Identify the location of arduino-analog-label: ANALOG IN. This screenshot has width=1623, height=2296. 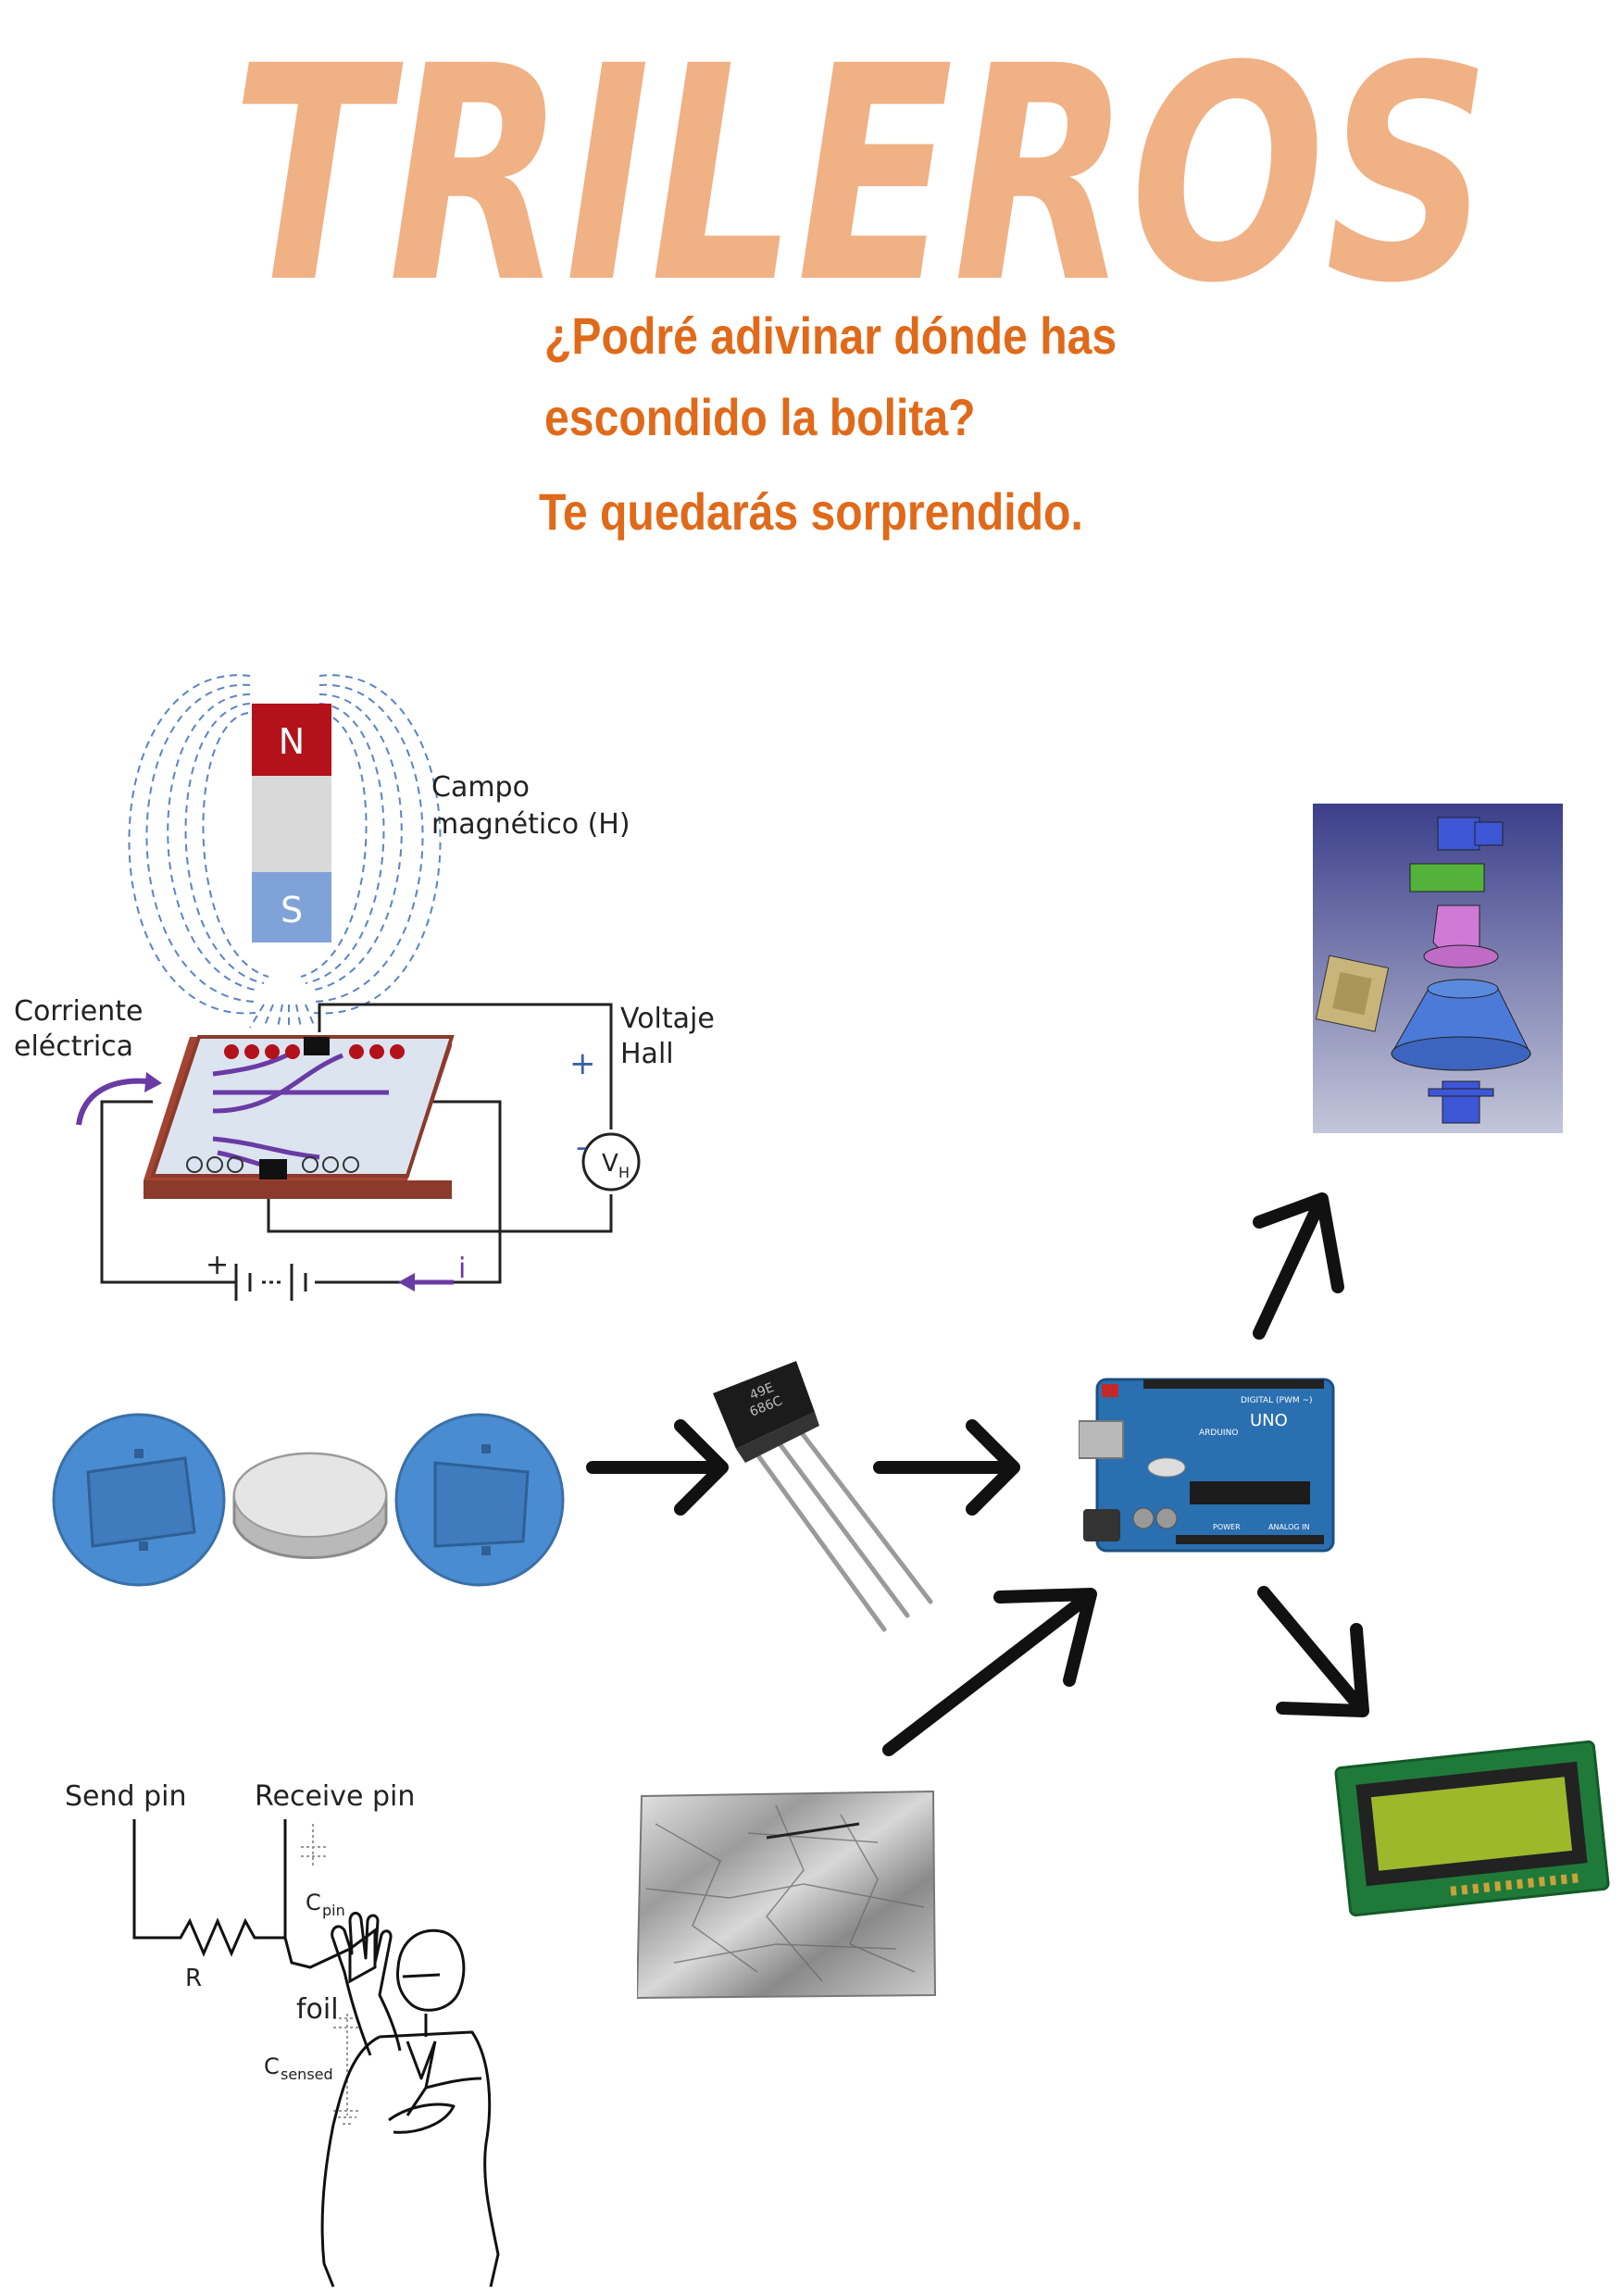
(1289, 1527).